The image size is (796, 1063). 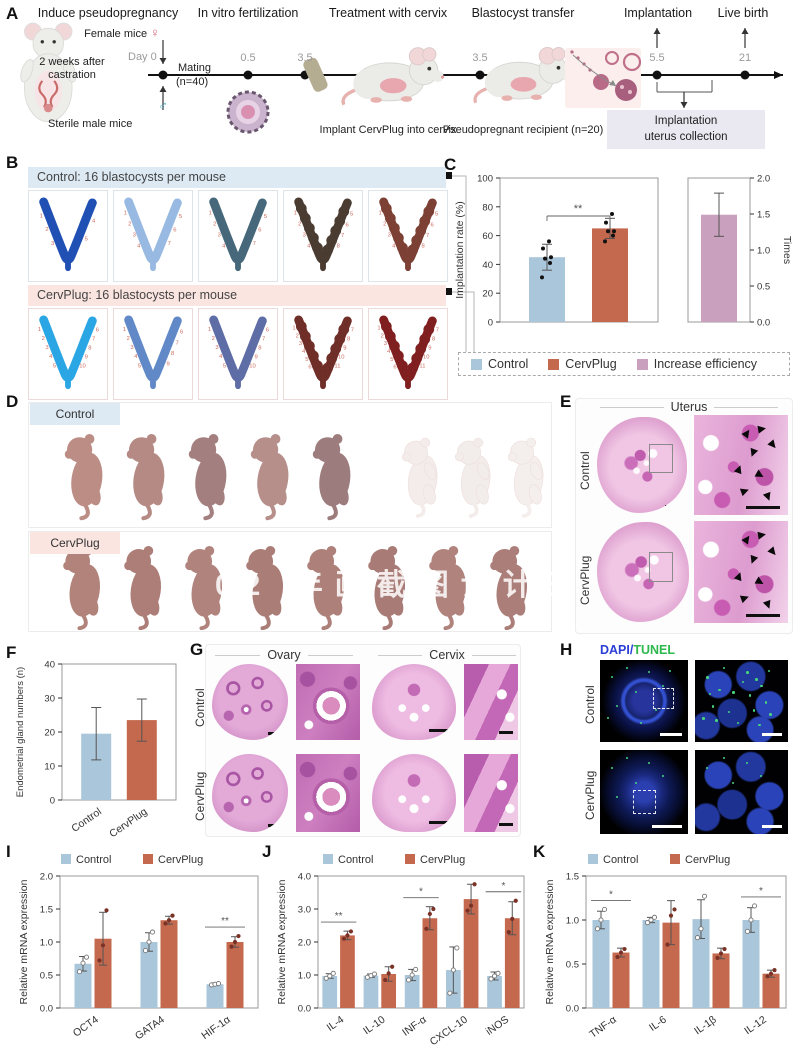 What do you see at coordinates (86, 1027) in the screenshot?
I see `svg-text: OCT4` at bounding box center [86, 1027].